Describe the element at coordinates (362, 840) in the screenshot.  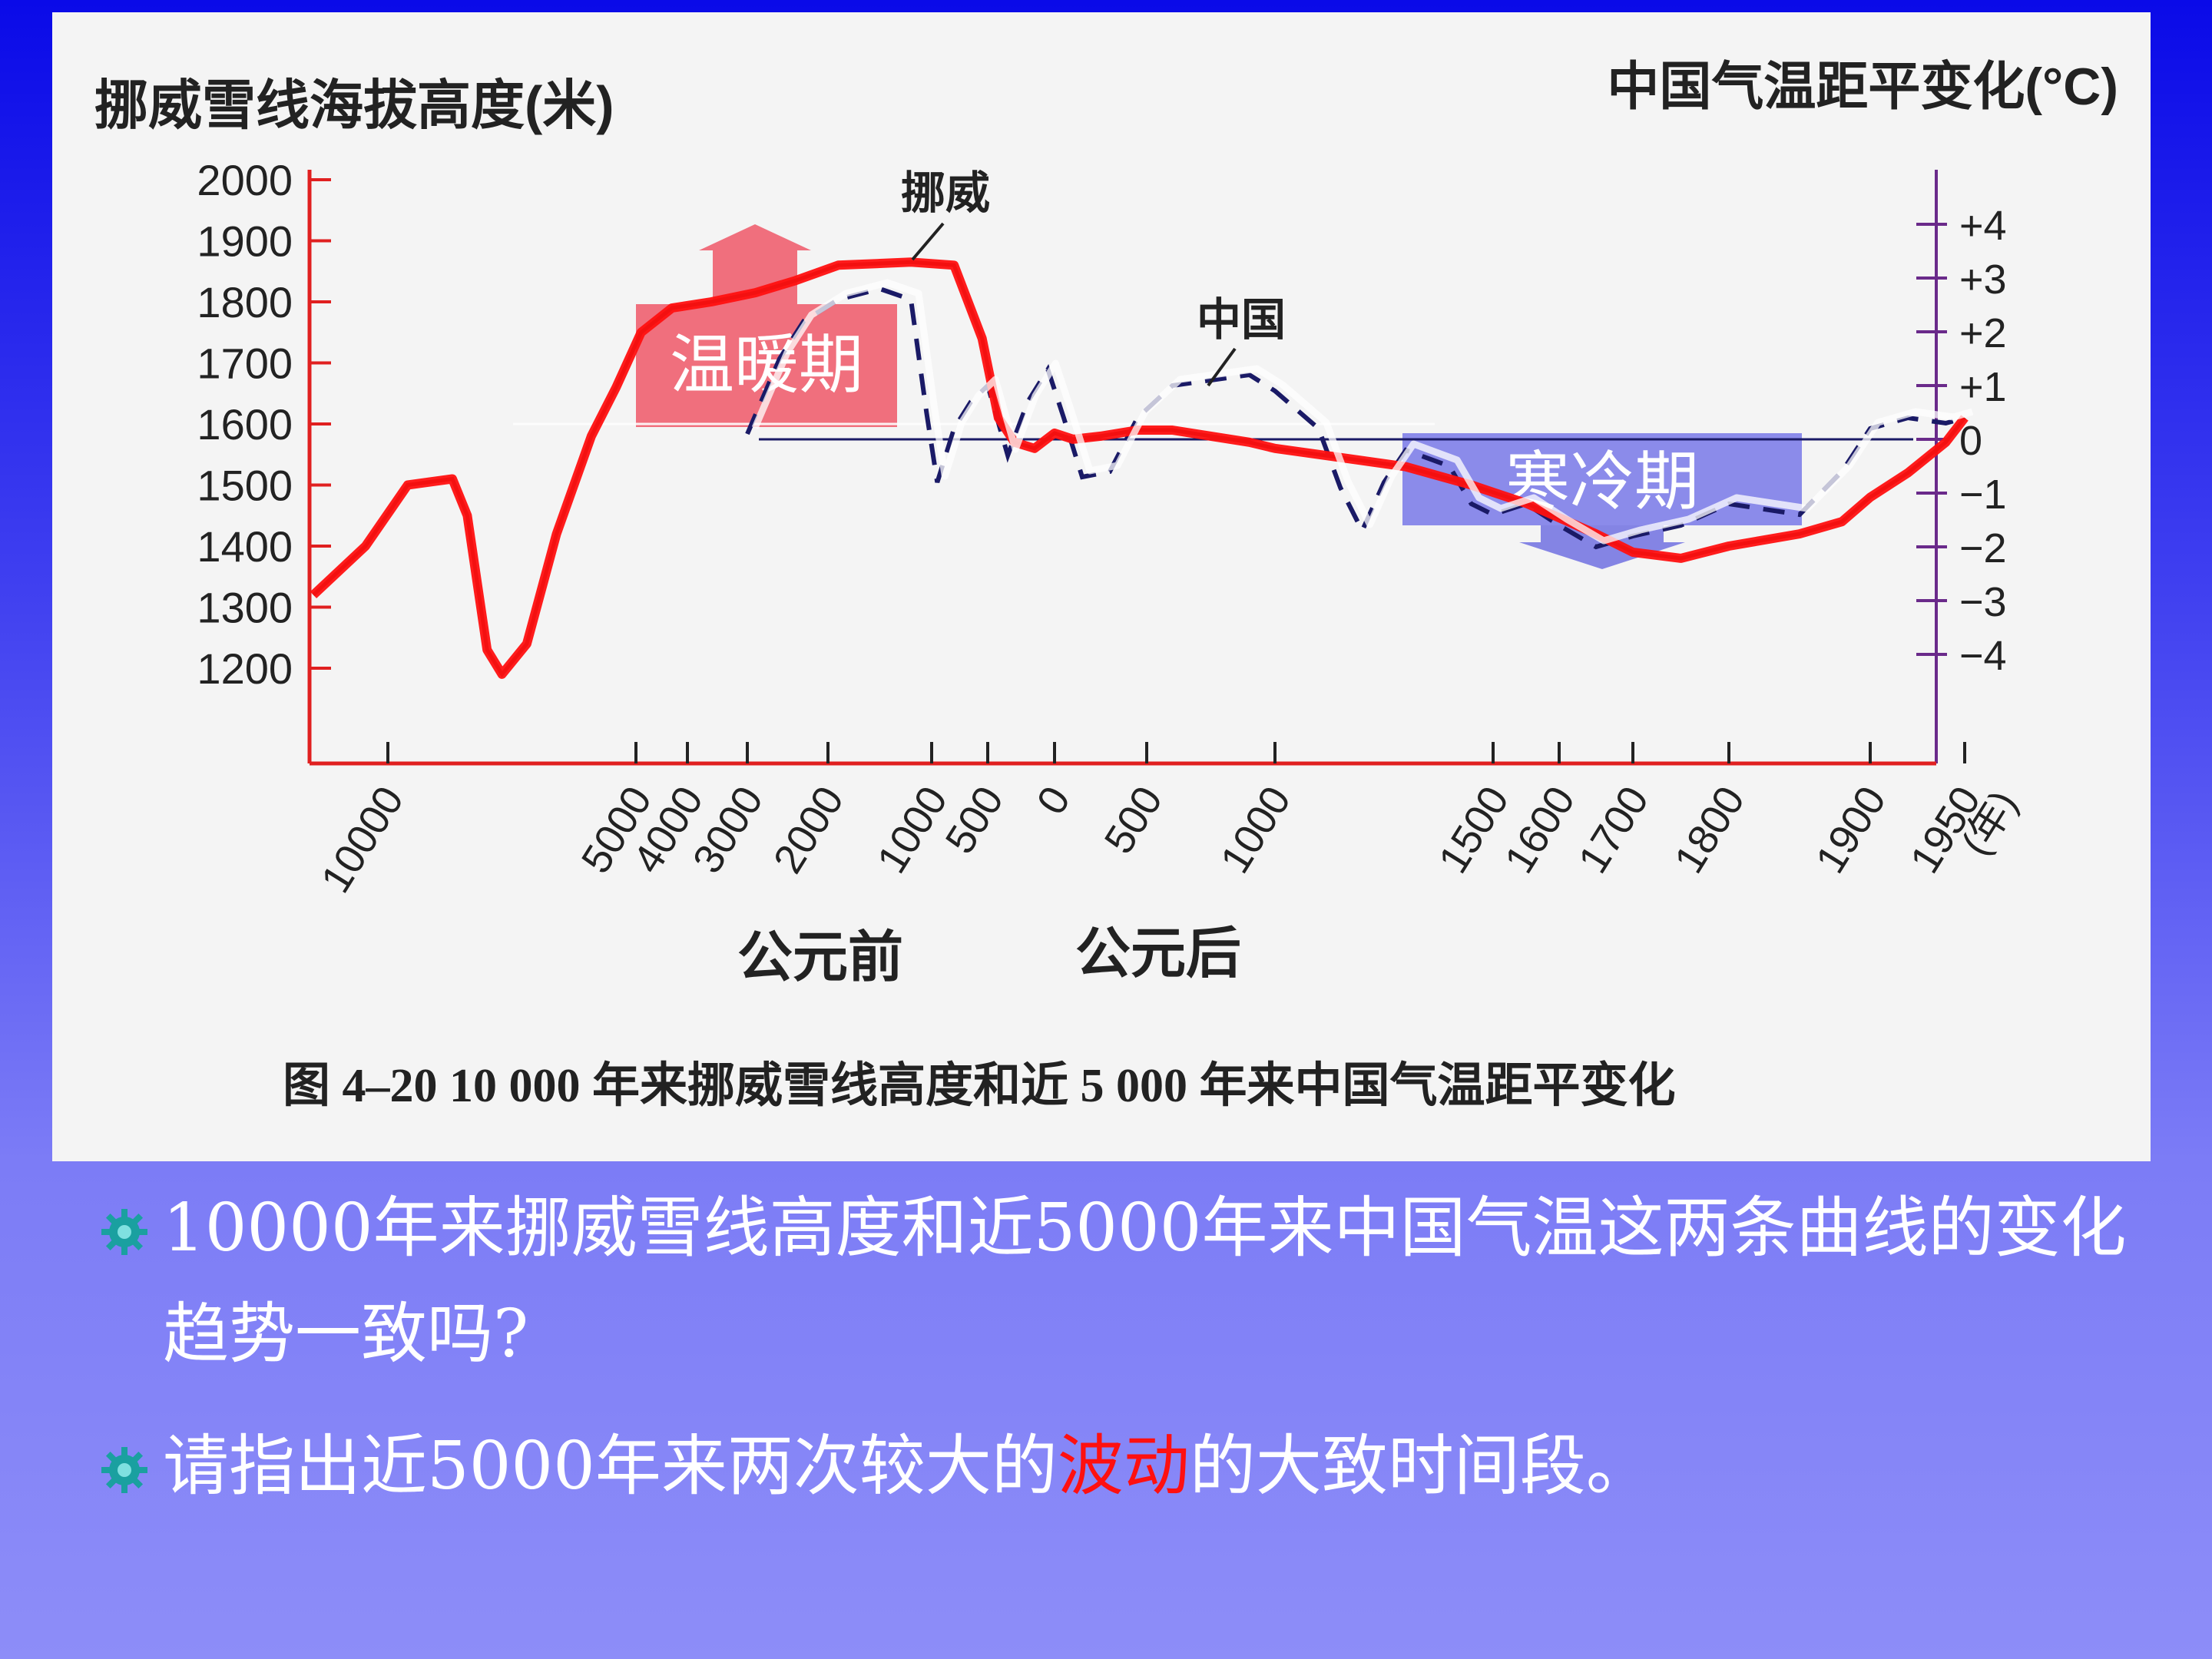
I see `x-axis-tick-label: 10000` at that location.